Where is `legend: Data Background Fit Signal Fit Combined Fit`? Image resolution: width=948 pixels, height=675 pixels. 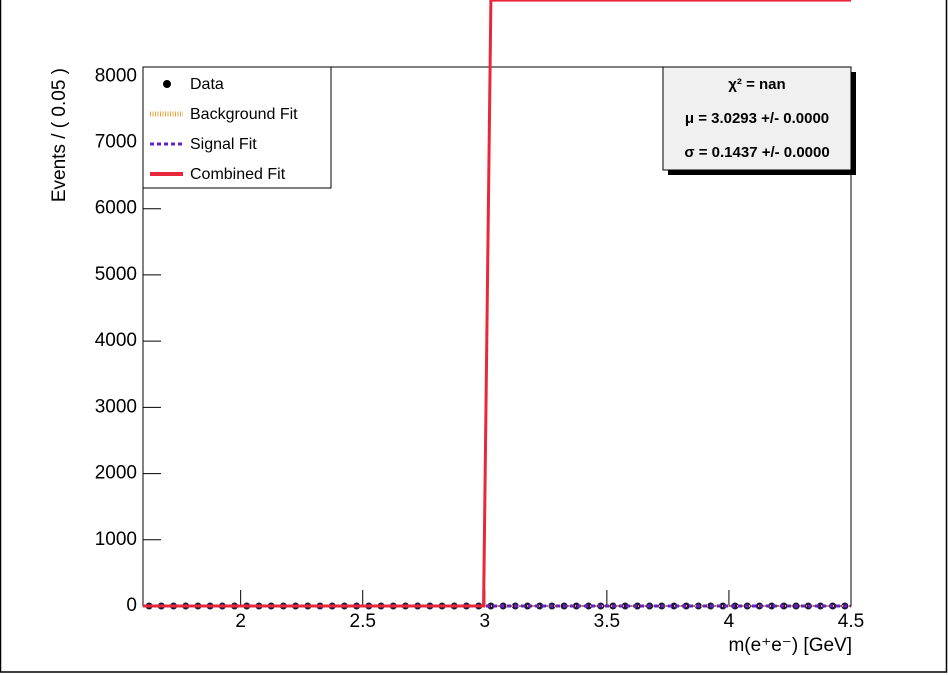 legend: Data Background Fit Signal Fit Combined Fit is located at coordinates (237, 127).